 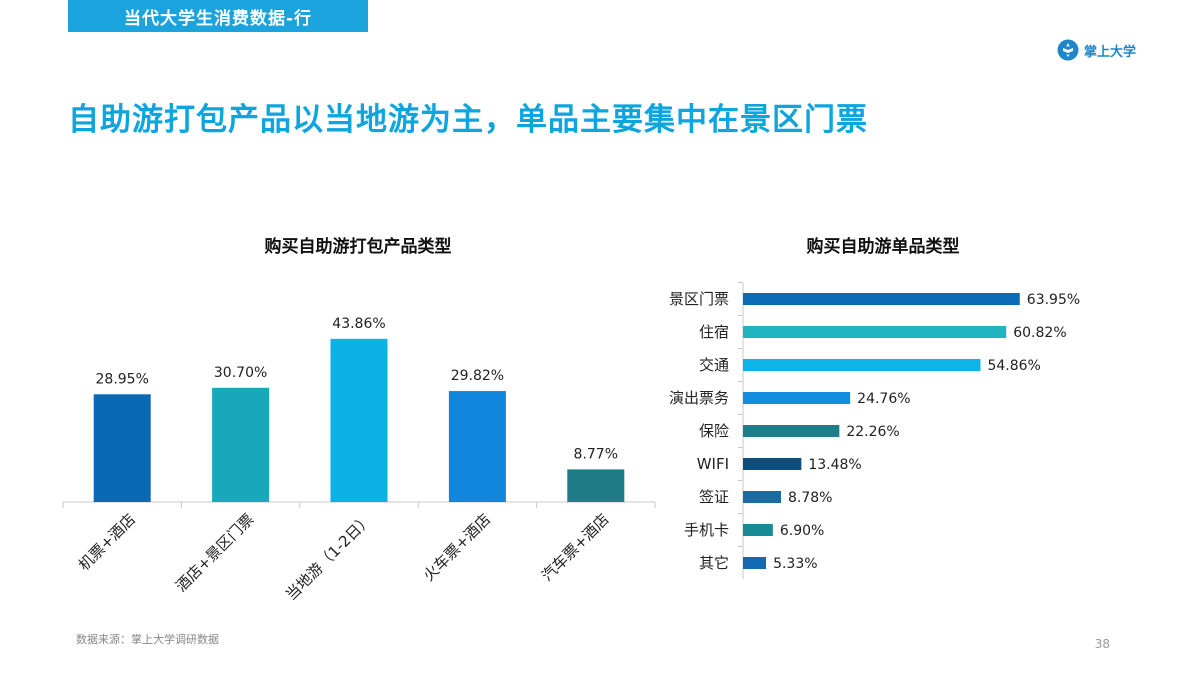 What do you see at coordinates (1013, 366) in the screenshot?
I see `data-label: 54.86%` at bounding box center [1013, 366].